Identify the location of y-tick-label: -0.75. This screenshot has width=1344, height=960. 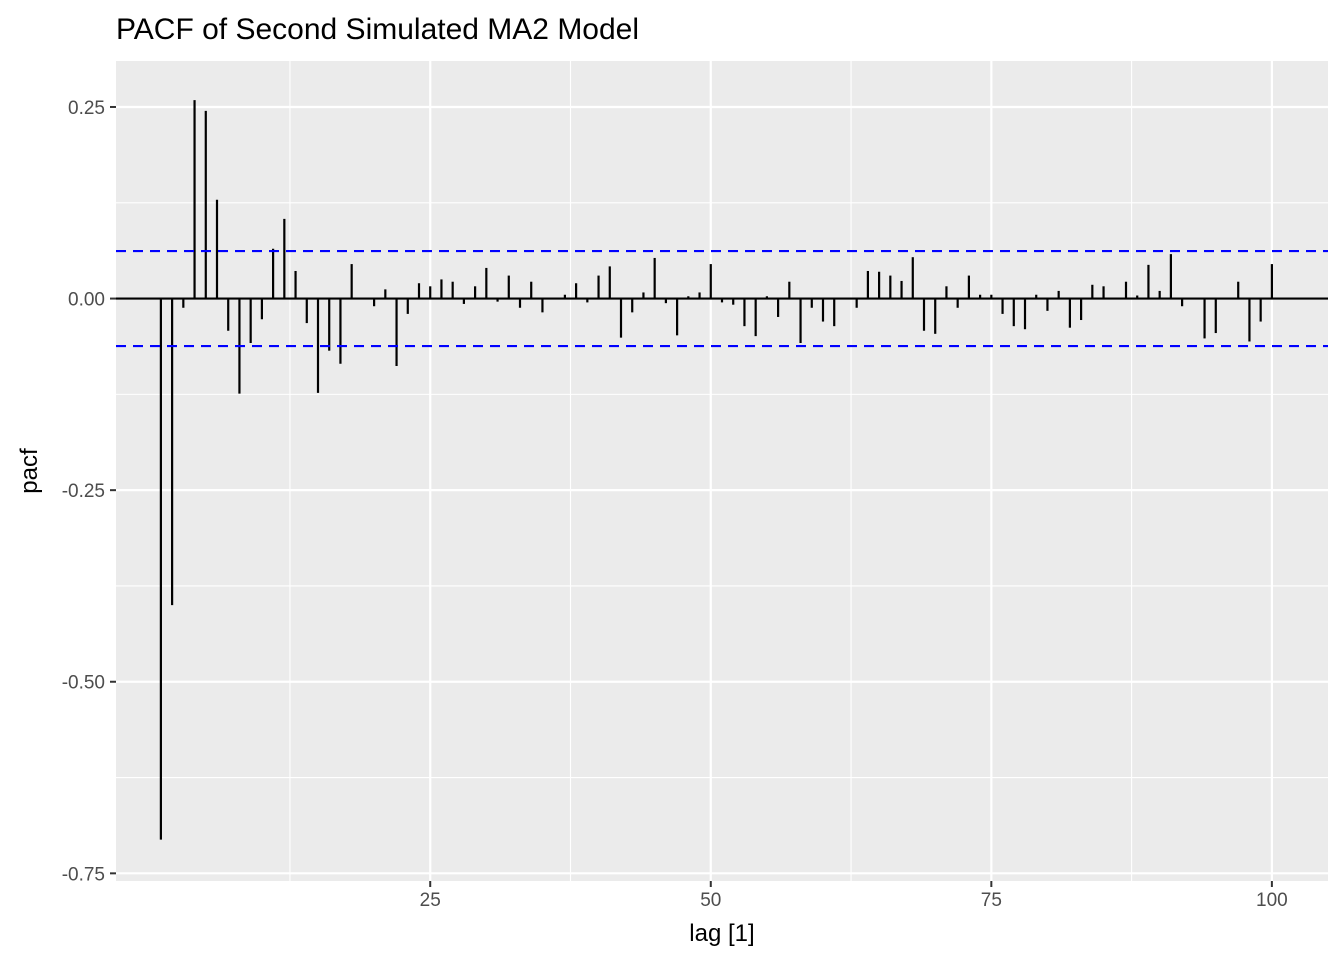
(83, 874).